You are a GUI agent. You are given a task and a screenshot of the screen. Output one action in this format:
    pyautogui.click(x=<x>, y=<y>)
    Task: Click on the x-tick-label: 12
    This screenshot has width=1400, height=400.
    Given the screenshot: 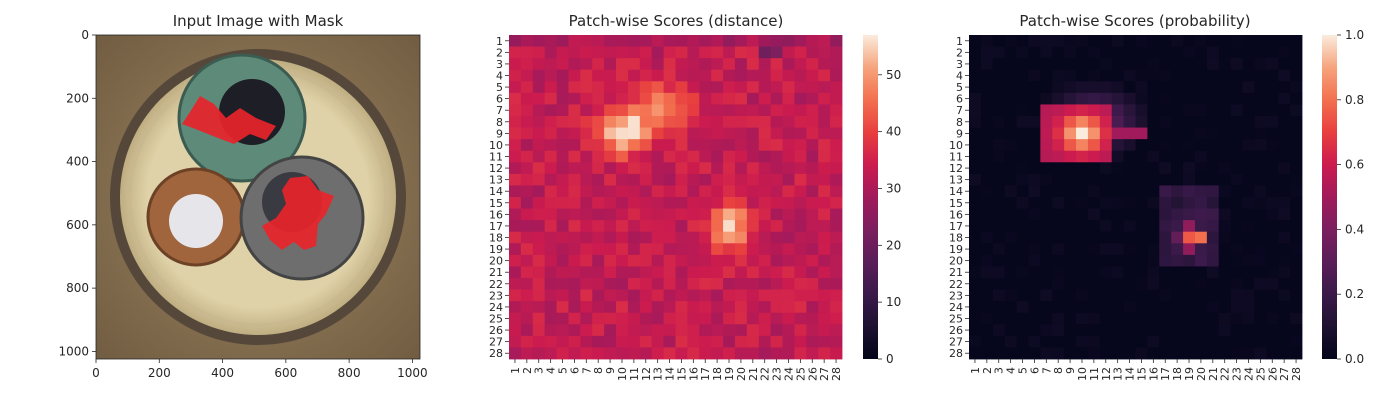 What is the action you would take?
    pyautogui.click(x=1106, y=374)
    